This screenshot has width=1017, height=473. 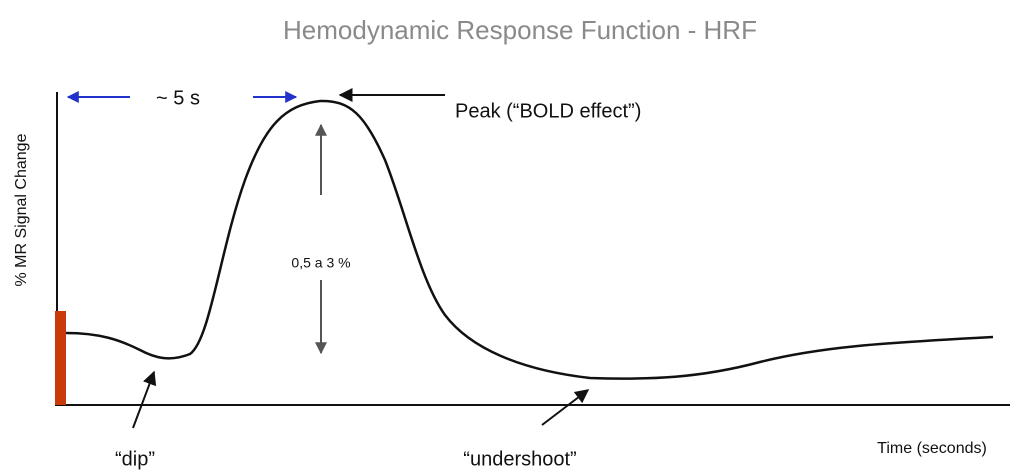 What do you see at coordinates (21, 209) in the screenshot?
I see `y-axis-label: % MR Signal Change` at bounding box center [21, 209].